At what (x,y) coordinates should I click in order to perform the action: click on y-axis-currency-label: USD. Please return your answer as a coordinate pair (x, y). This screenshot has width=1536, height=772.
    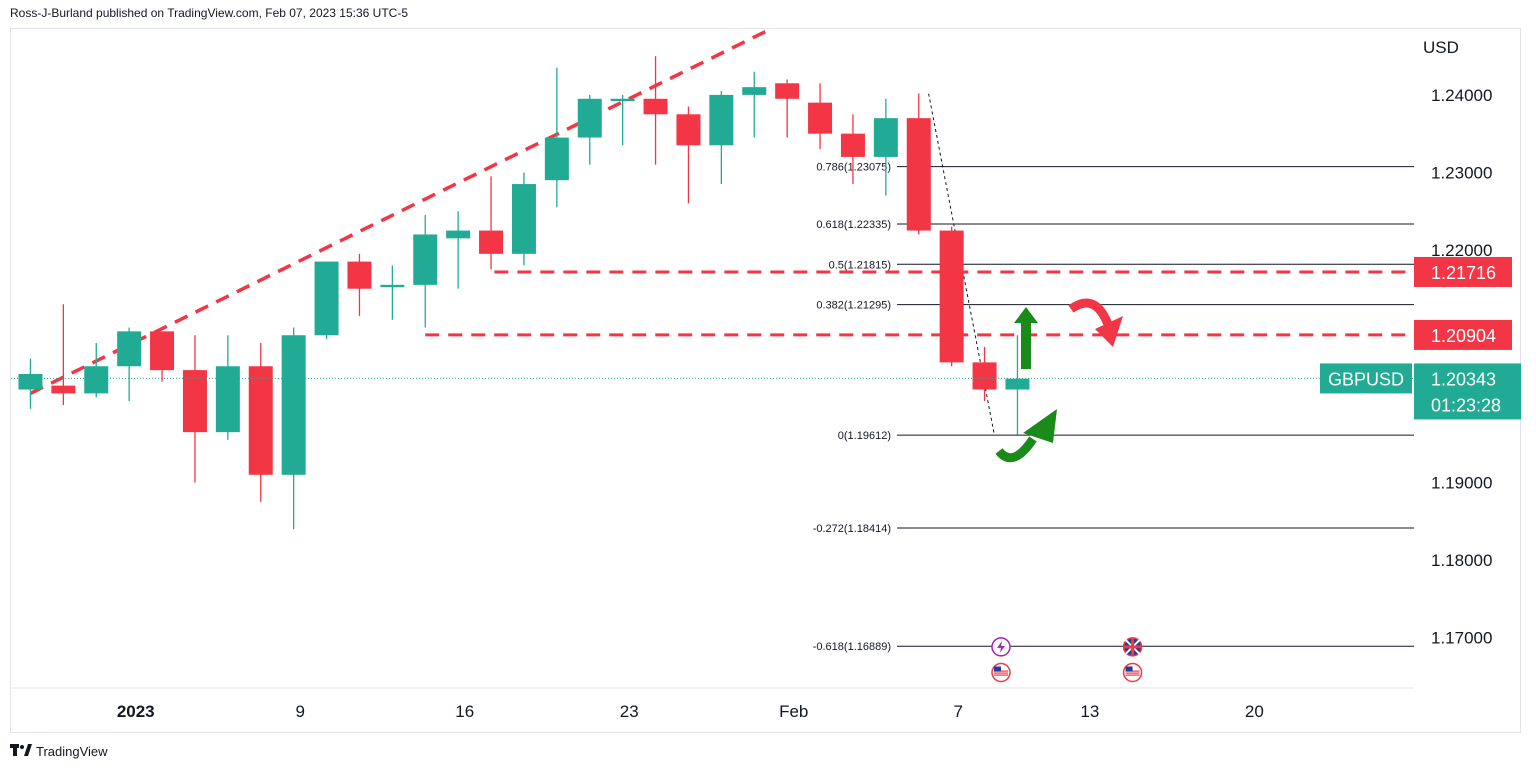
    Looking at the image, I should click on (1441, 47).